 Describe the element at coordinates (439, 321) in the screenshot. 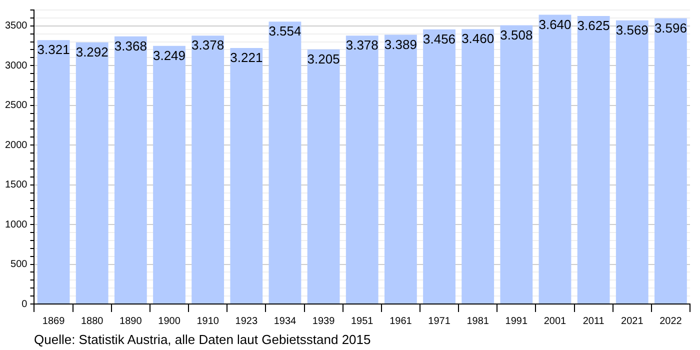

I see `x-tick-label: 1971` at that location.